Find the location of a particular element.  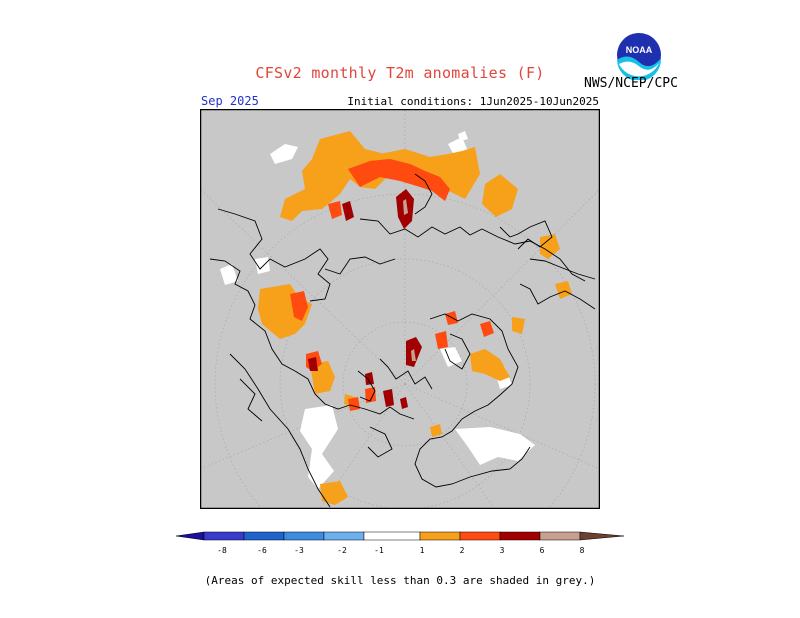

noaa-logo: NOAA is located at coordinates (639, 55).